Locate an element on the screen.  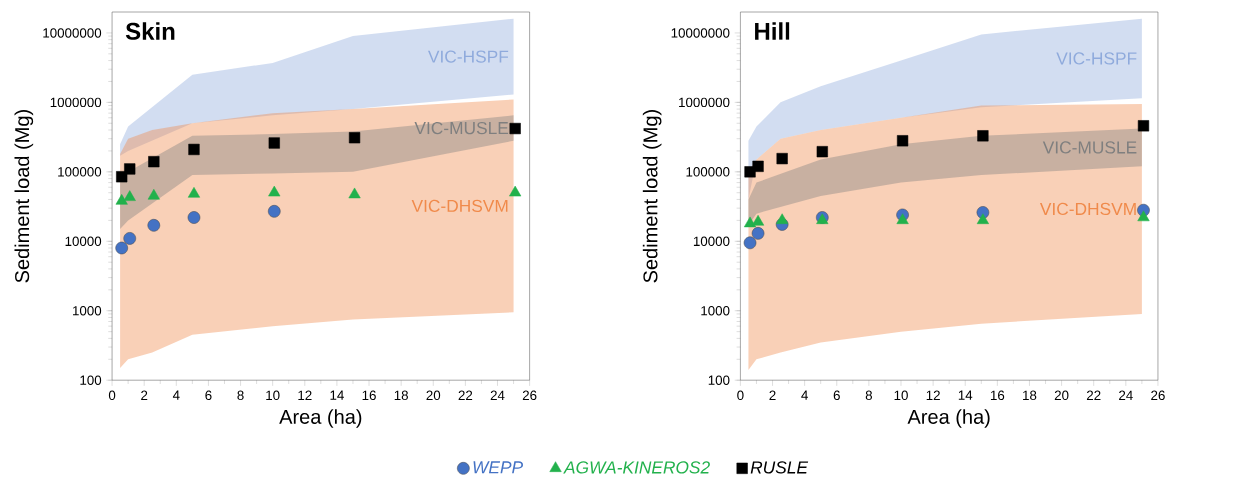
legend-label: AGWA-KINEROS2 is located at coordinates (636, 467).